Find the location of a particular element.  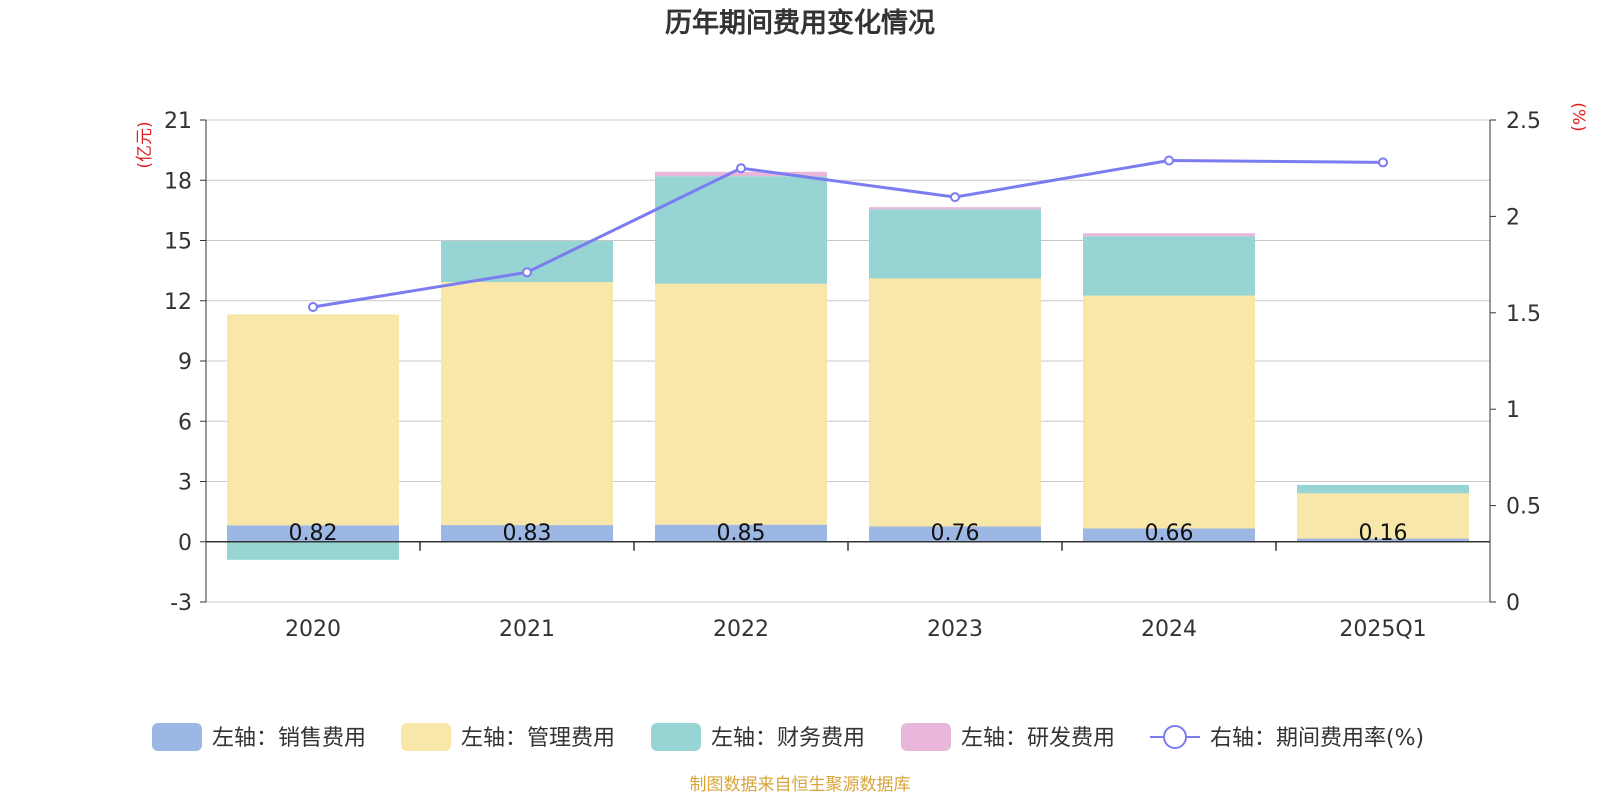

chart-title: 历年期间费用变化情况 is located at coordinates (800, 23).